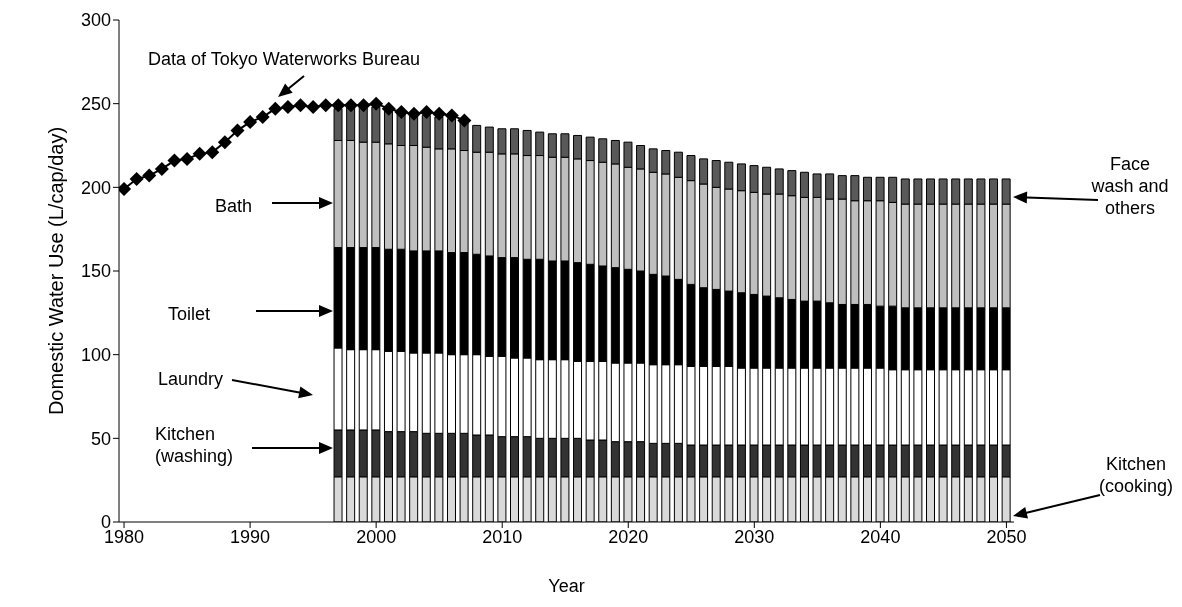 This screenshot has width=1182, height=607. What do you see at coordinates (628, 536) in the screenshot?
I see `x-tick-label: 2020` at bounding box center [628, 536].